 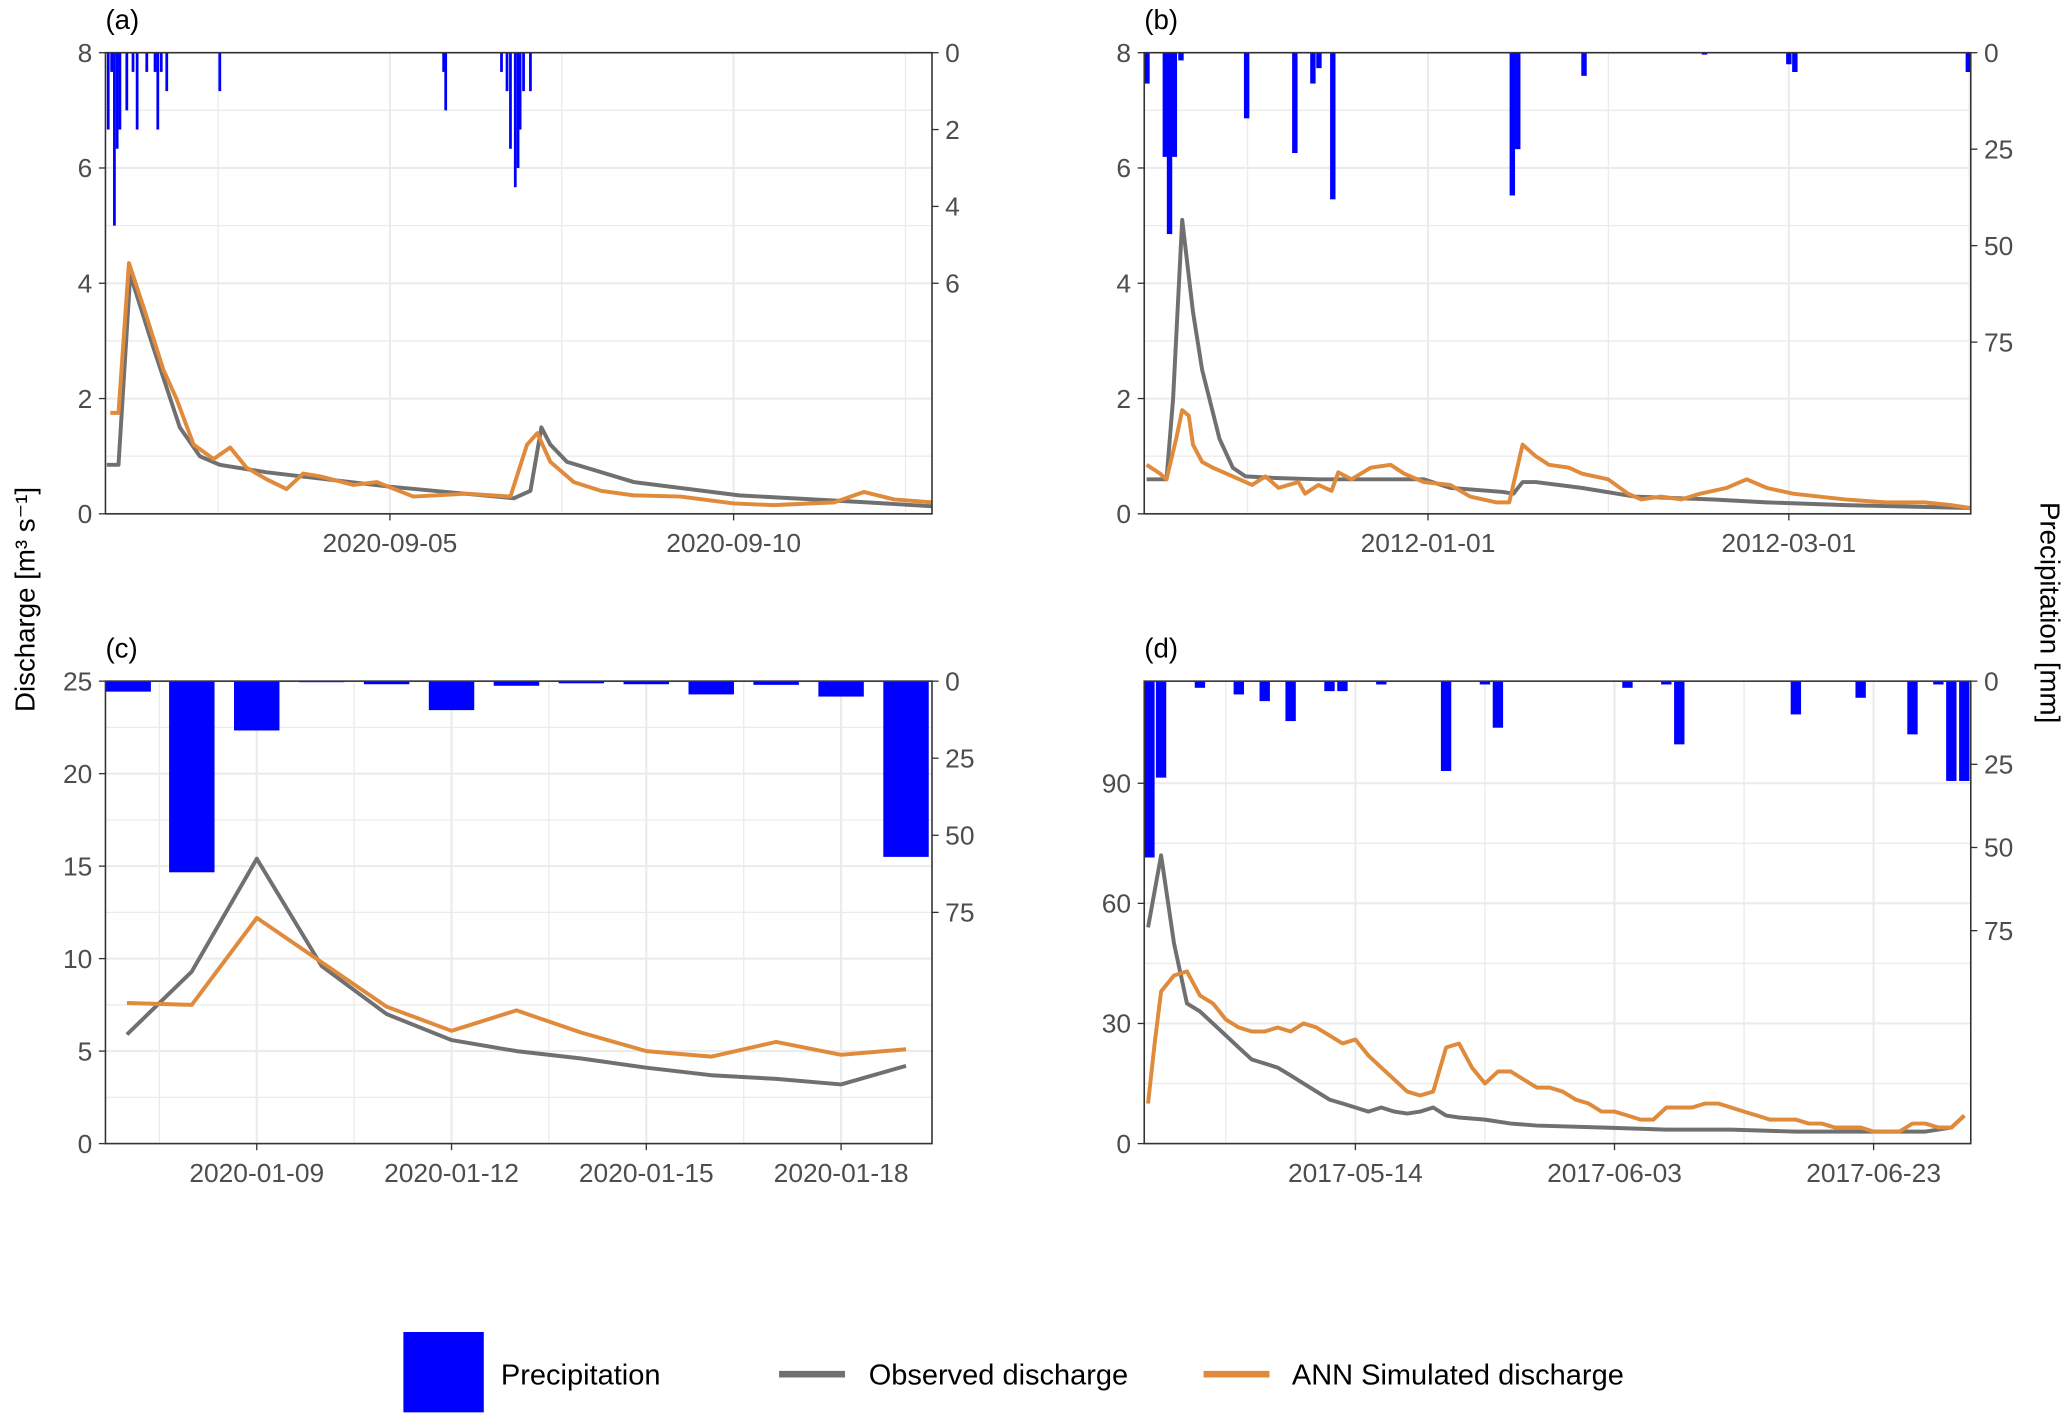 What do you see at coordinates (1116, 783) in the screenshot?
I see `y-tick-label: 90` at bounding box center [1116, 783].